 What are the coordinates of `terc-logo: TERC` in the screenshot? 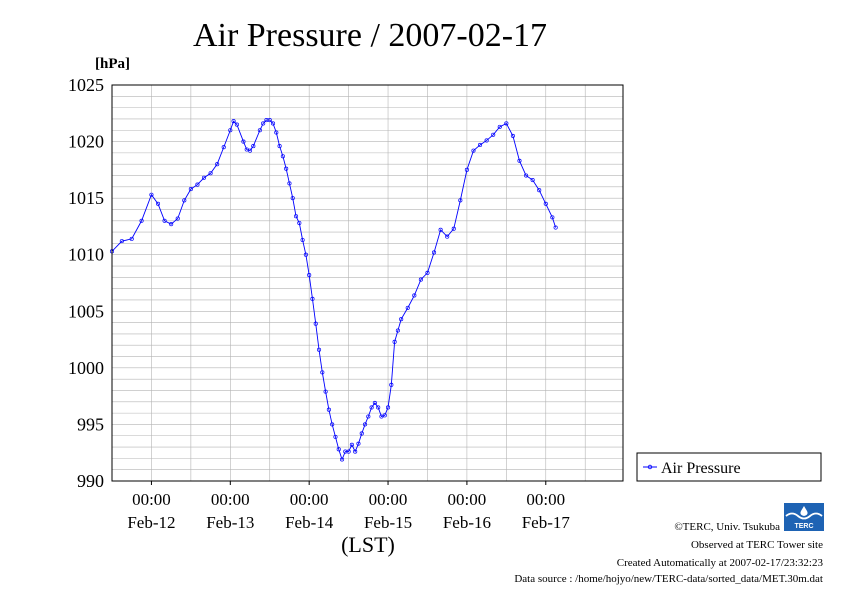 It's located at (804, 517).